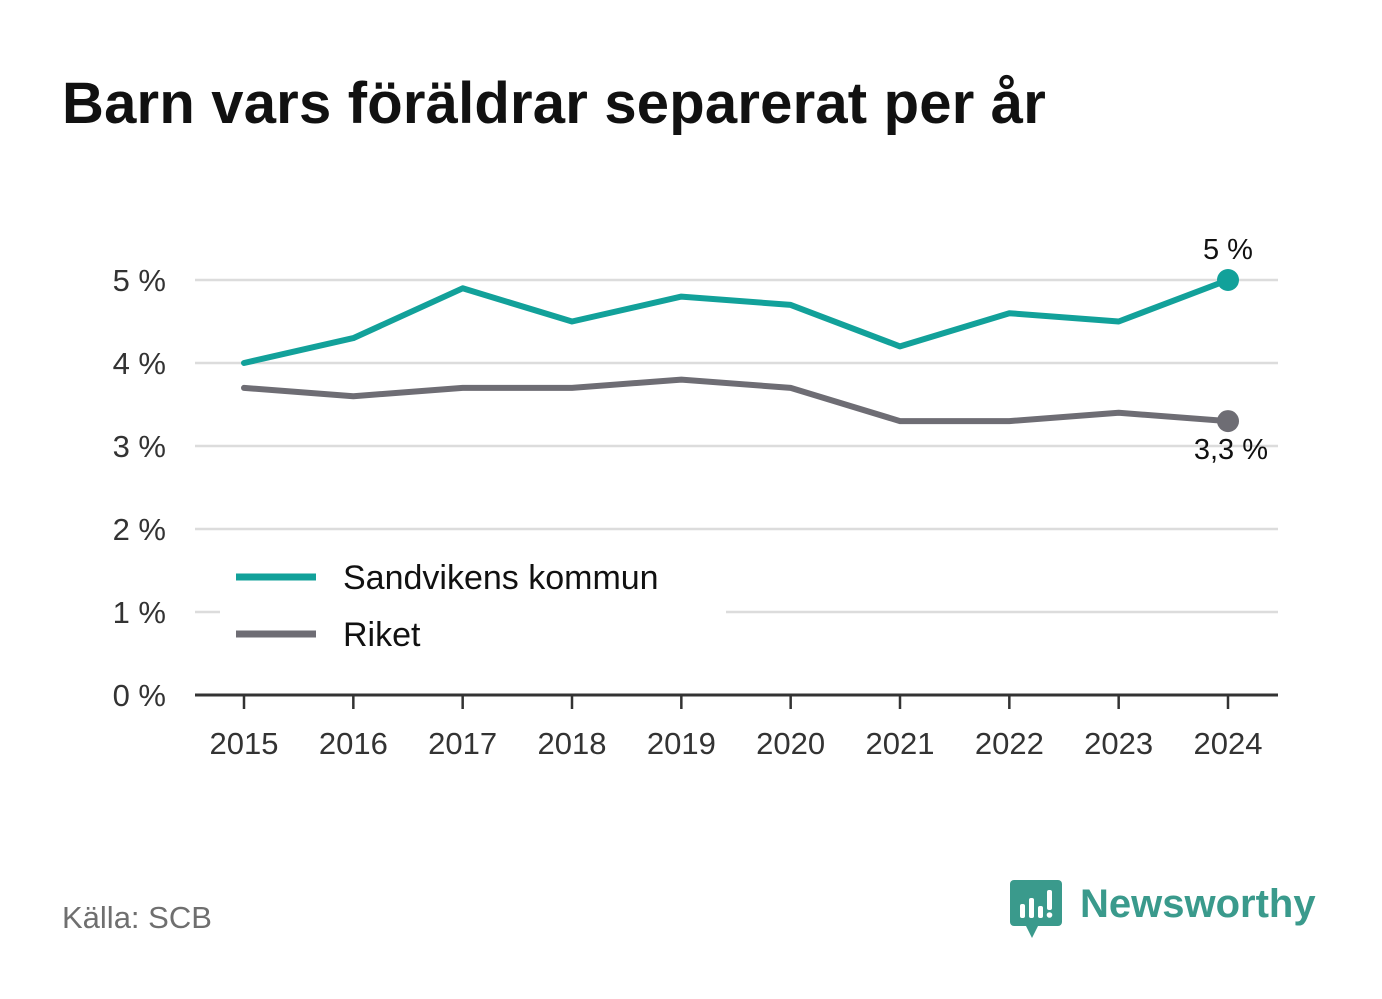 Image resolution: width=1382 pixels, height=999 pixels. I want to click on legend: Sandvikens kommun Riket, so click(447, 606).